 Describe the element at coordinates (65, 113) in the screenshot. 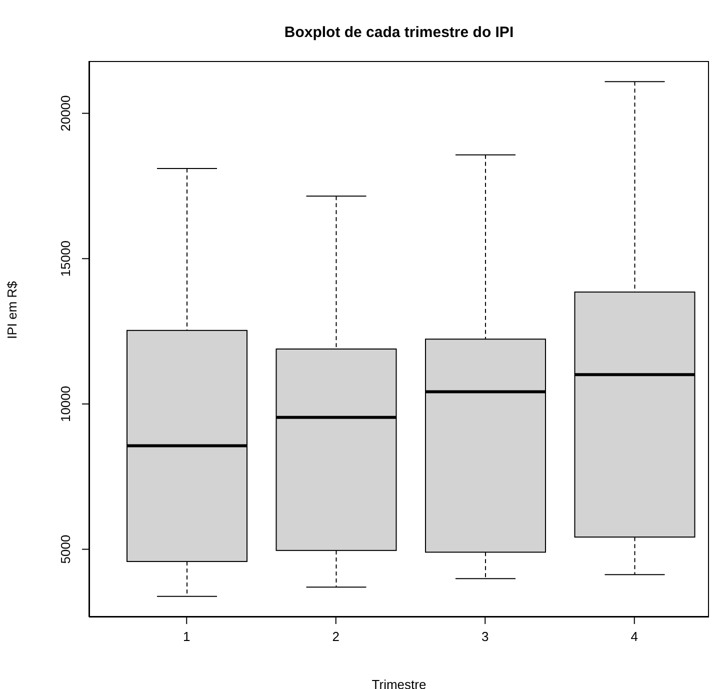

I see `y-tick-label: 20000` at that location.